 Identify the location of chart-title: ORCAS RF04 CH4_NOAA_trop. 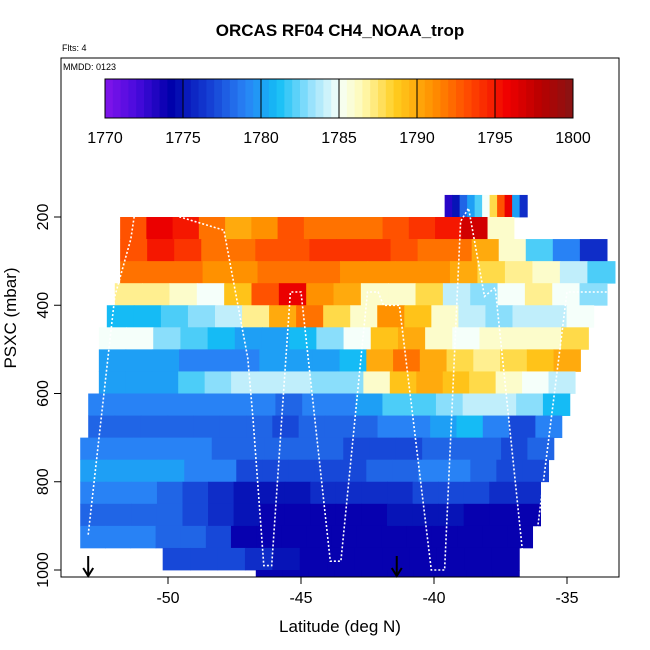
(340, 30).